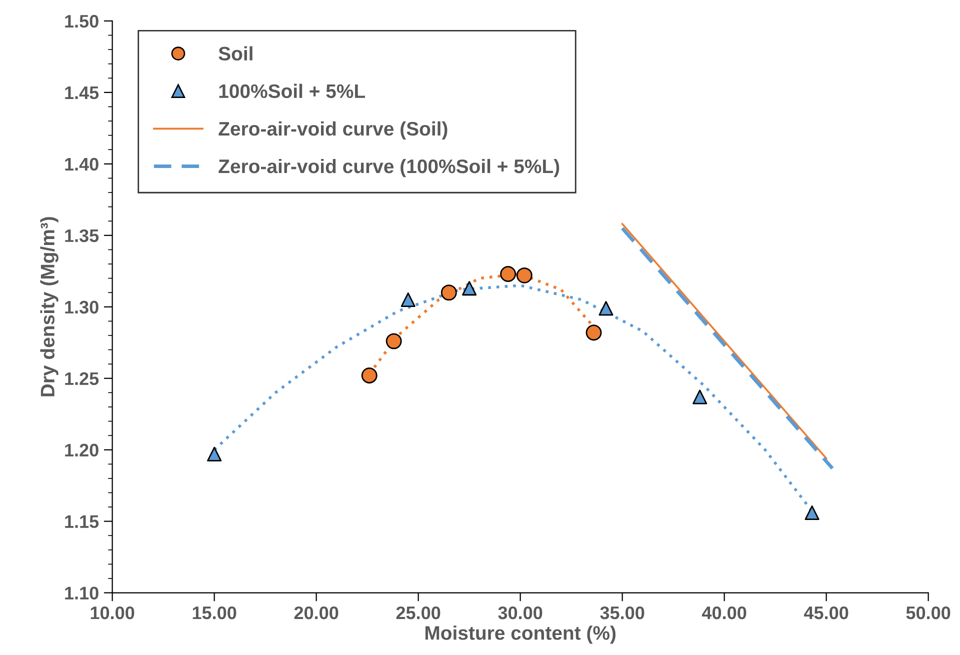 The height and width of the screenshot is (655, 960). Describe the element at coordinates (82, 93) in the screenshot. I see `y-tick-label: 1.45` at that location.